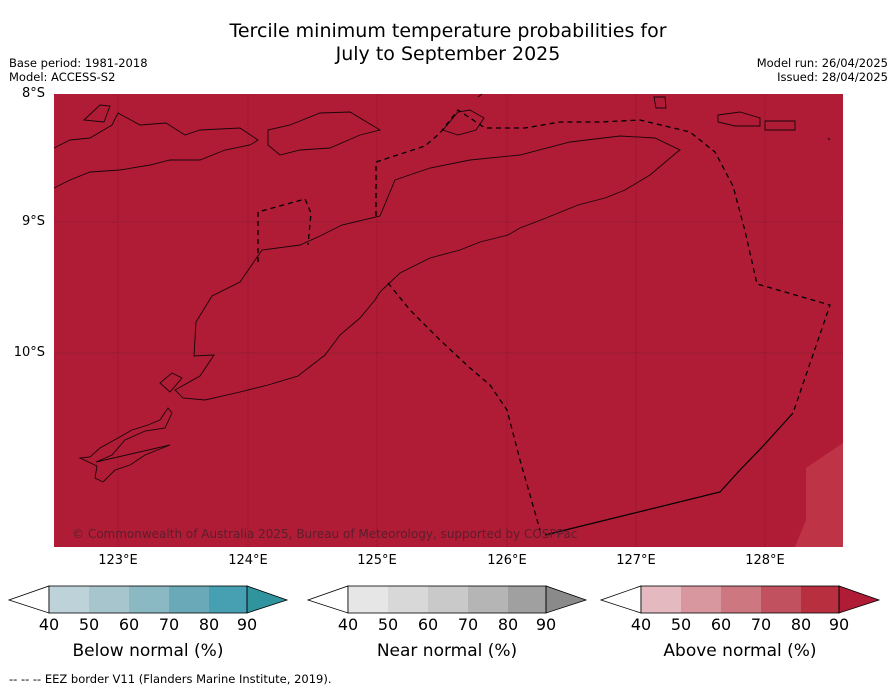 This screenshot has width=896, height=690. What do you see at coordinates (740, 651) in the screenshot?
I see `above-normal-label: Above normal (%)` at bounding box center [740, 651].